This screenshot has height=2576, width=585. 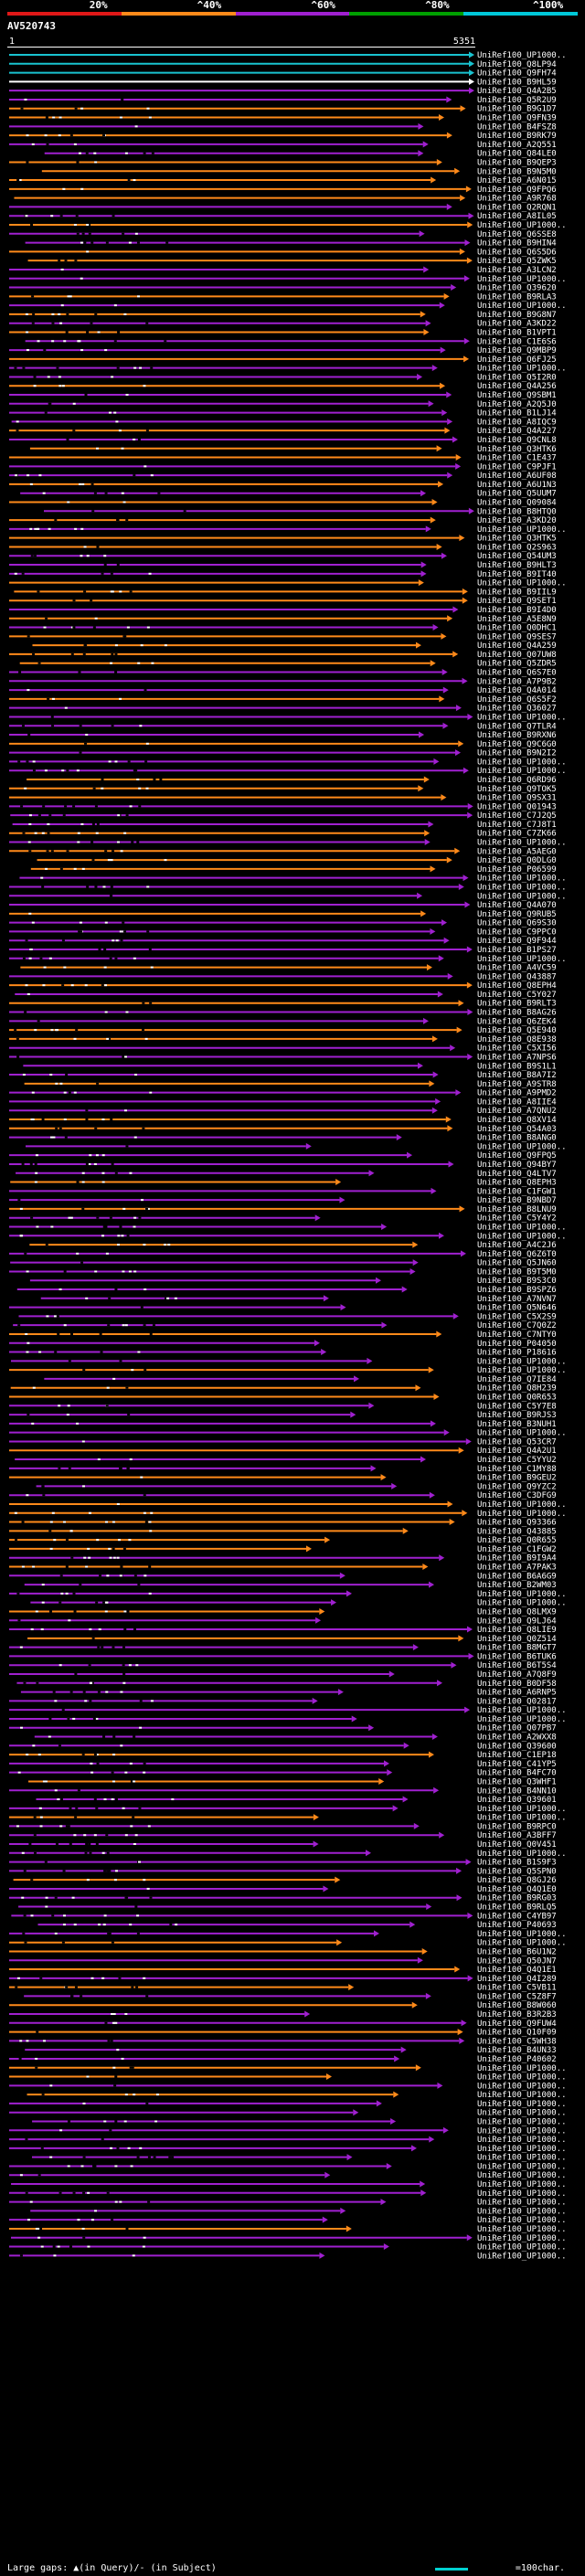 What do you see at coordinates (517, 440) in the screenshot?
I see `subject-label: UniRef100_Q9CNL8` at bounding box center [517, 440].